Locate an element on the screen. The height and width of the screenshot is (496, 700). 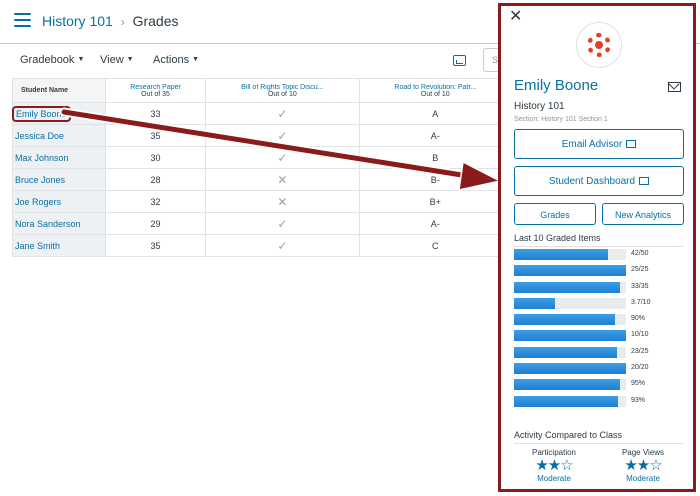
participation-label: Participation is located at coordinates (554, 452).